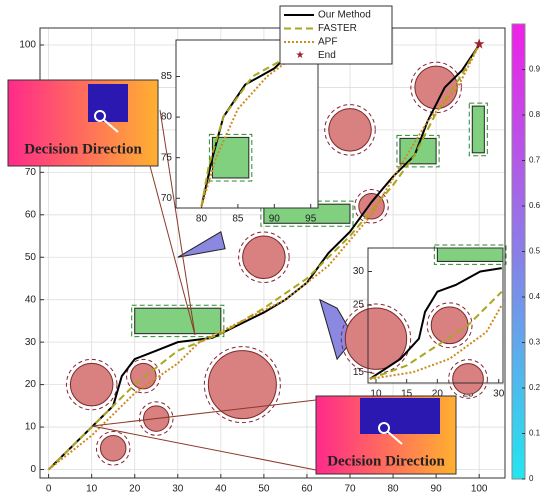  Describe the element at coordinates (31, 214) in the screenshot. I see `y-tick-label: 60` at that location.